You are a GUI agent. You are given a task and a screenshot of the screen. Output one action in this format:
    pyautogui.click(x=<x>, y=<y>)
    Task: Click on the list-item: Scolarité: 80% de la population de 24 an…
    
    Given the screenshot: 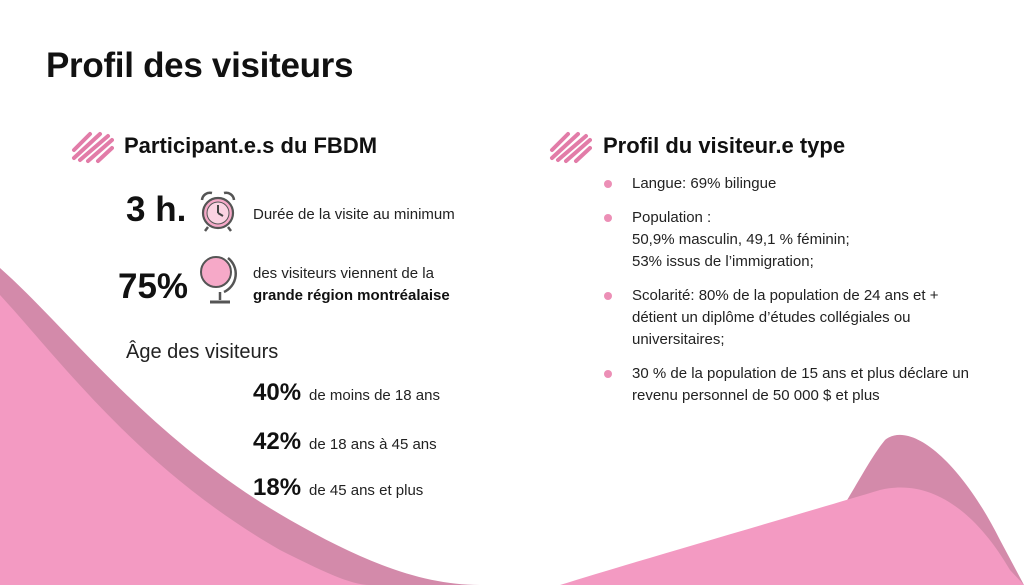 What is the action you would take?
    pyautogui.click(x=794, y=318)
    